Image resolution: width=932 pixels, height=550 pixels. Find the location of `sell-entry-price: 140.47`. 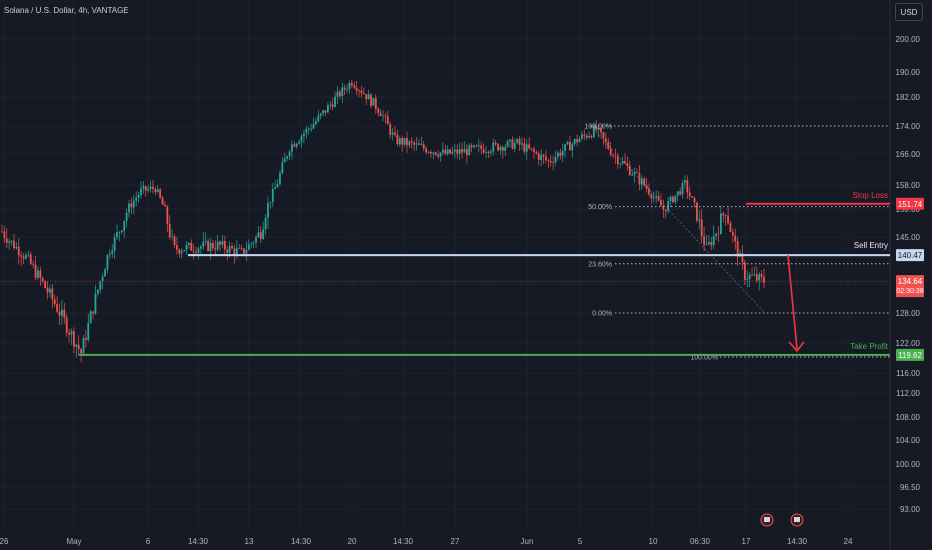

sell-entry-price: 140.47 is located at coordinates (910, 255).